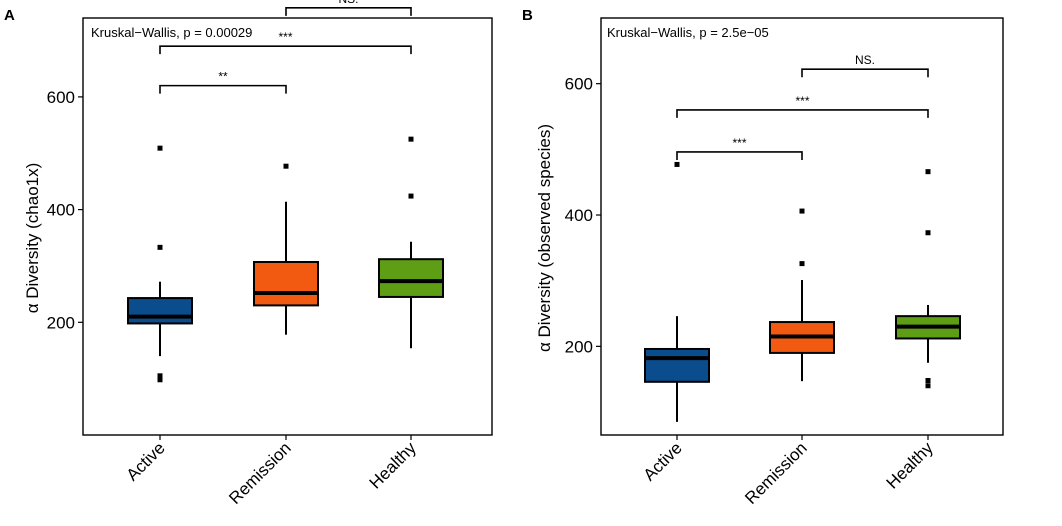  What do you see at coordinates (223, 77) in the screenshot?
I see `significance-label: **` at bounding box center [223, 77].